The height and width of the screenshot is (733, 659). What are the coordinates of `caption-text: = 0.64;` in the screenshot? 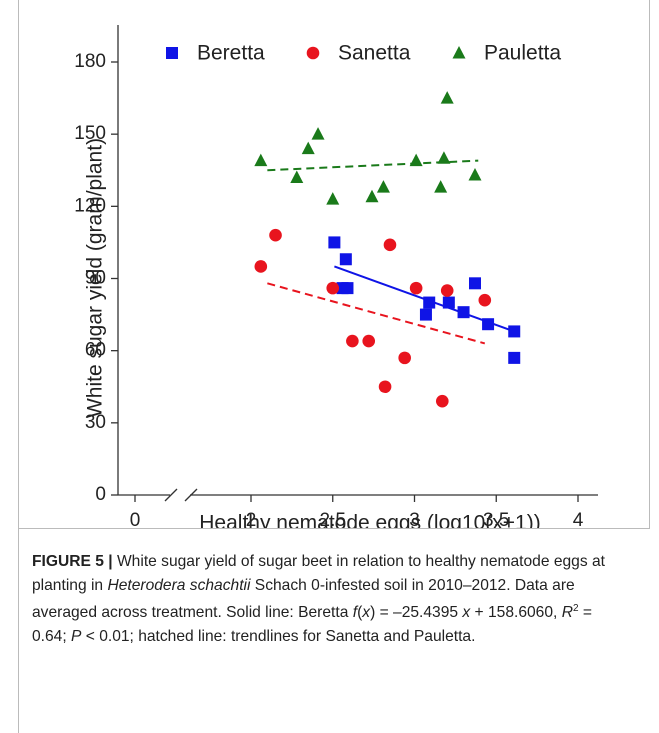 It's located at (312, 624).